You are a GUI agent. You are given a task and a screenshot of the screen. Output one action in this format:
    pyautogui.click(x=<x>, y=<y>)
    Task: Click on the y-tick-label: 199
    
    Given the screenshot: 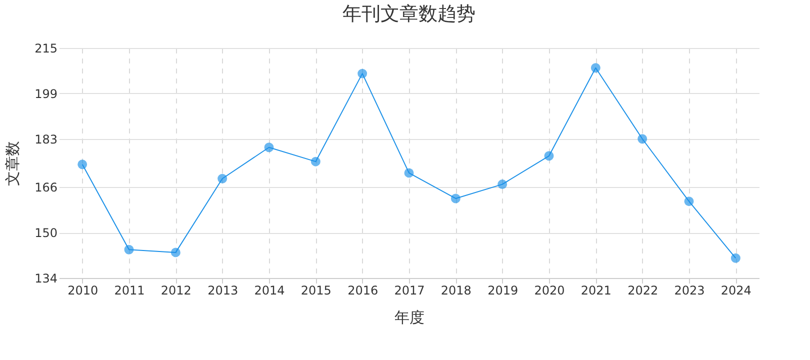 What is the action you would take?
    pyautogui.click(x=46, y=93)
    